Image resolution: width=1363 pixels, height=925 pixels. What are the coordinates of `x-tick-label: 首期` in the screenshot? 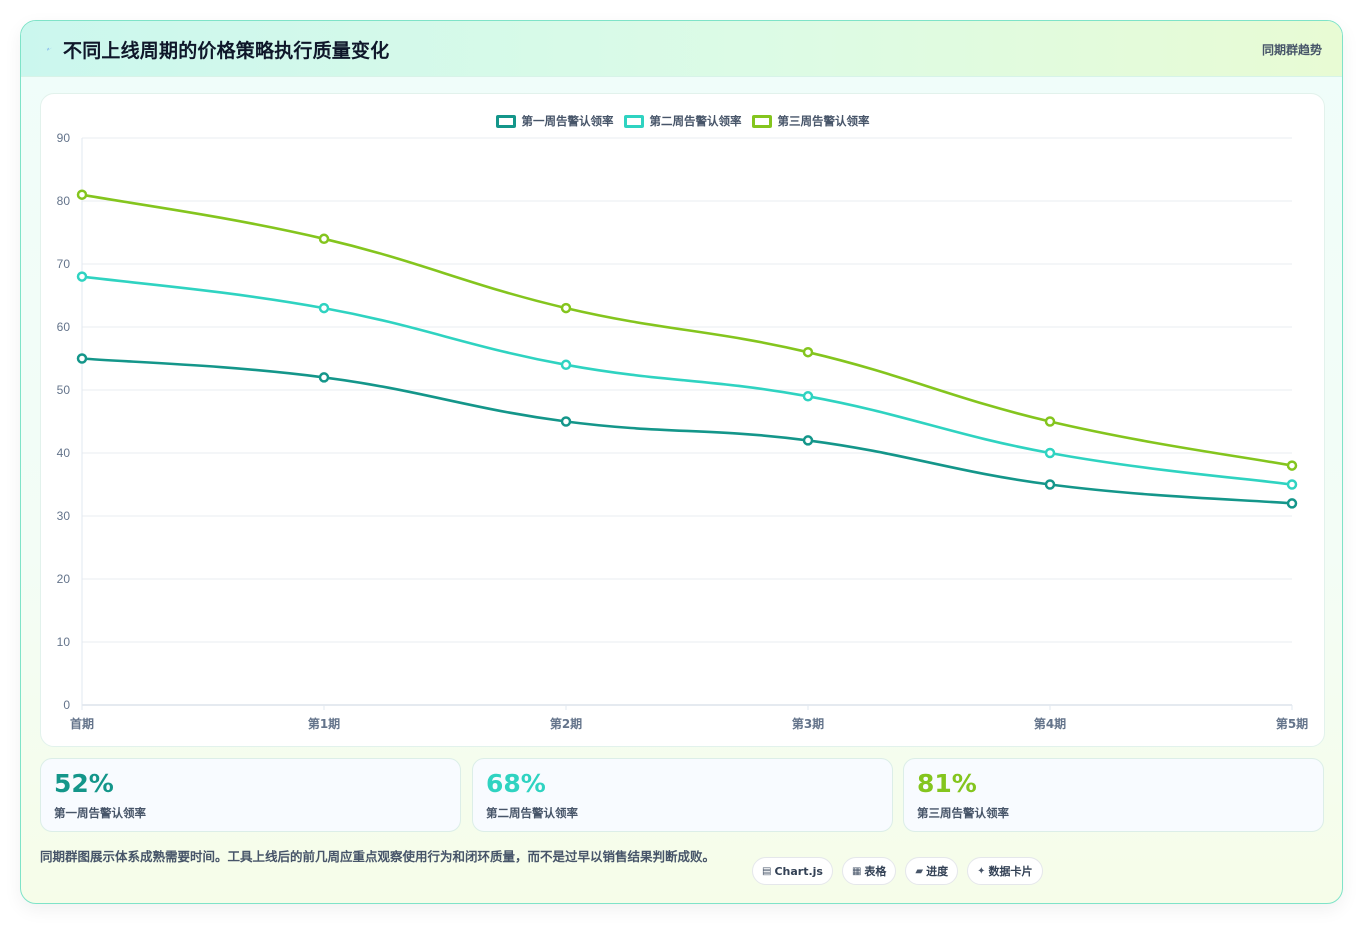 It's located at (82, 723).